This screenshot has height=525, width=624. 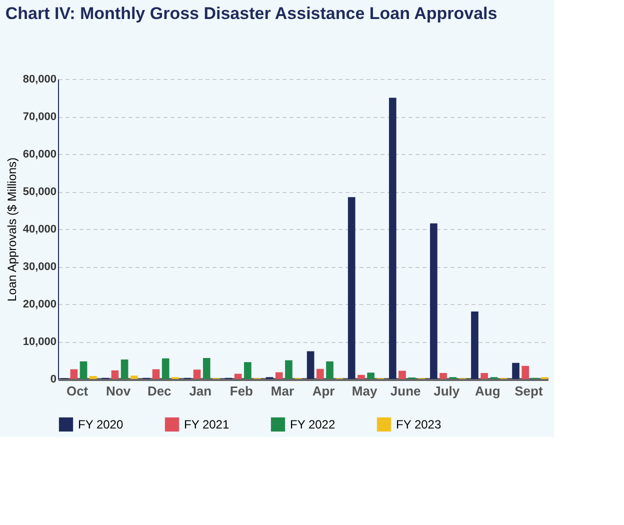 What do you see at coordinates (53, 380) in the screenshot?
I see `y-tick-label: 0` at bounding box center [53, 380].